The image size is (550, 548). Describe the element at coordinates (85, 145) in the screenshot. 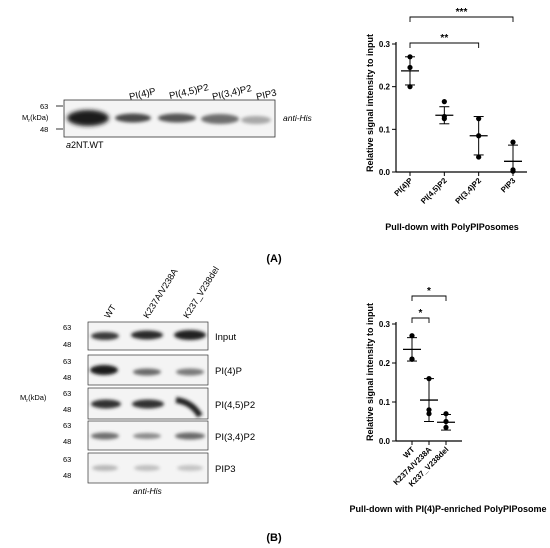

I see `sample-label: a2NT.WT` at that location.